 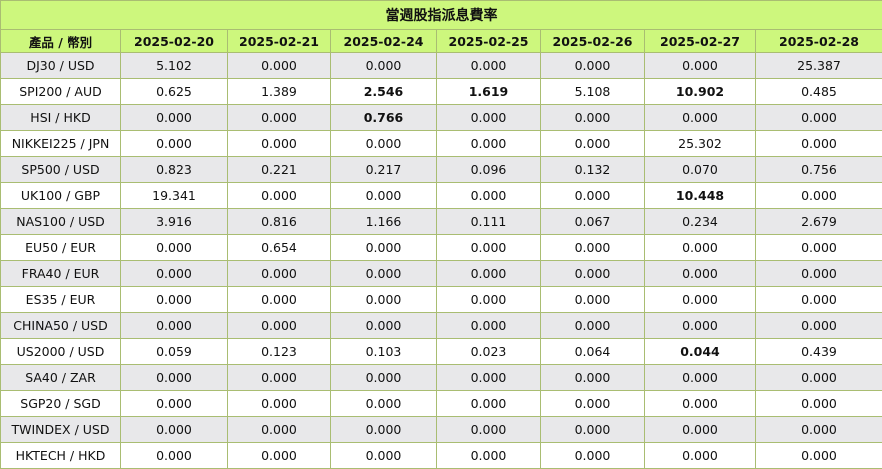 I want to click on product-cell: UK100 / GBP, so click(x=60, y=195).